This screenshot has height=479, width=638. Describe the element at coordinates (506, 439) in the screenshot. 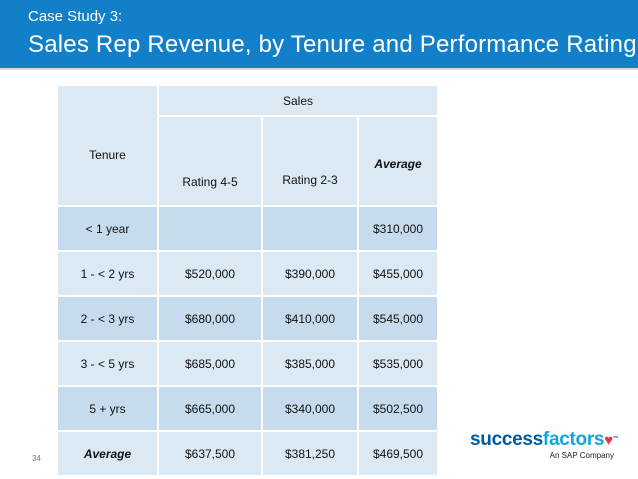

I see `logo-success-text: success` at that location.